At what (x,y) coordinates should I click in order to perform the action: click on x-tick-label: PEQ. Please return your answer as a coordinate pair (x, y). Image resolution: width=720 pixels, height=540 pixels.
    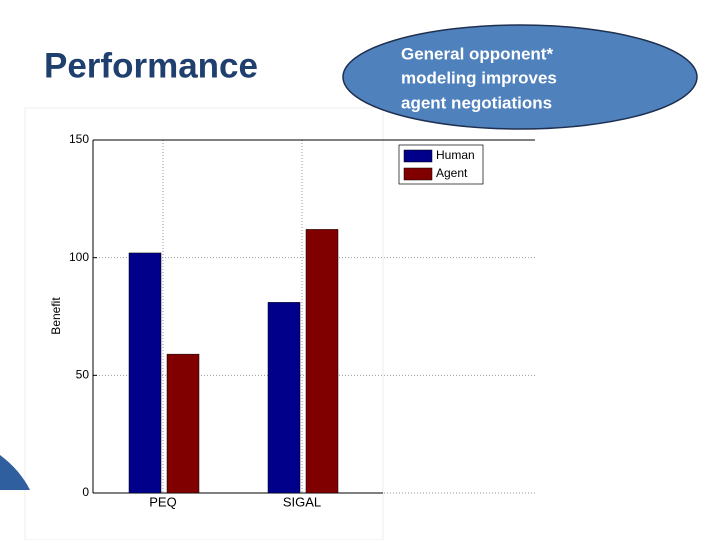
    Looking at the image, I should click on (162, 501).